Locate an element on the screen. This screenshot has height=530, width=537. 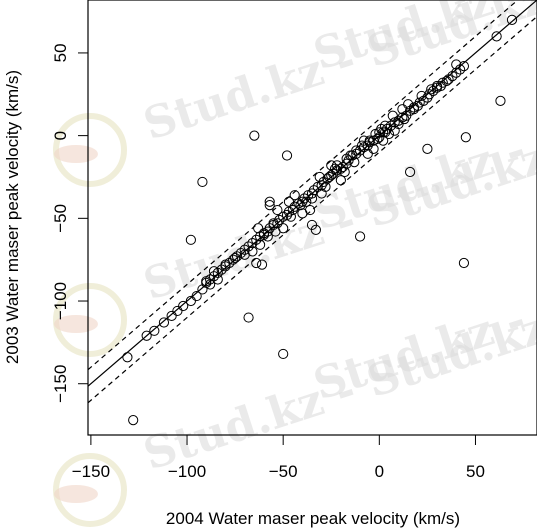
watermark-text: Stud.kz - Stud.kz is located at coordinates (422, 40).